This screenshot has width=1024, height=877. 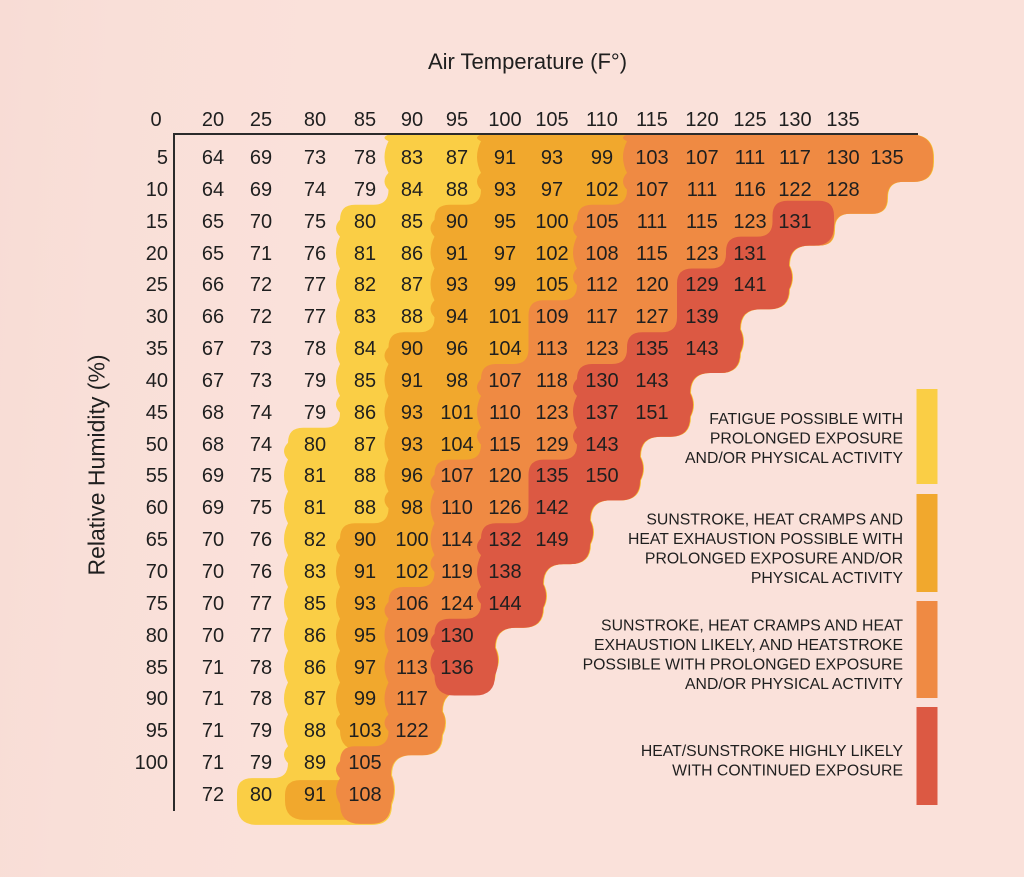 I want to click on svg-text: 101, so click(x=456, y=413).